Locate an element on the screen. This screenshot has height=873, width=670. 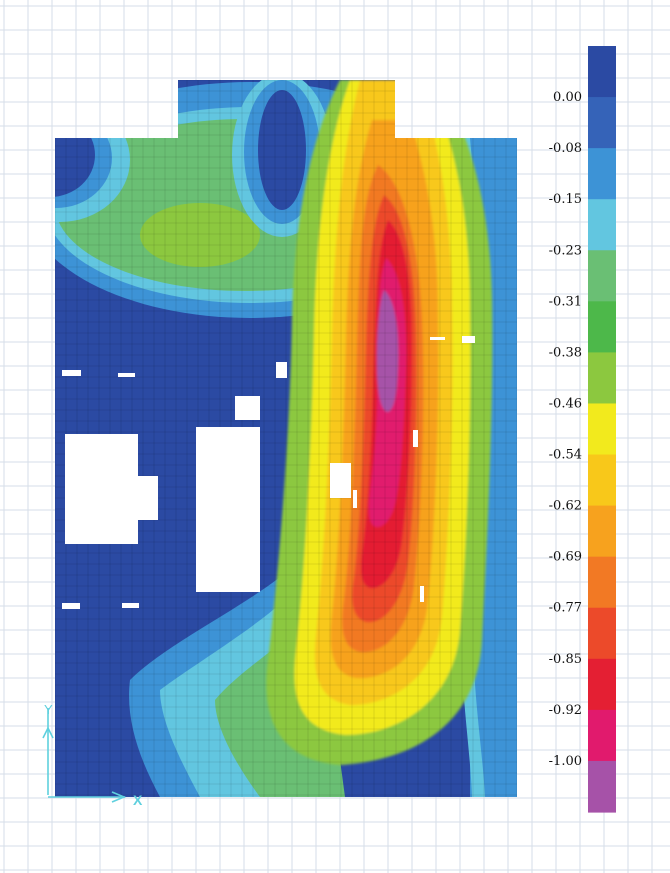
colorbar-tick-label: -0.23 is located at coordinates (565, 250).